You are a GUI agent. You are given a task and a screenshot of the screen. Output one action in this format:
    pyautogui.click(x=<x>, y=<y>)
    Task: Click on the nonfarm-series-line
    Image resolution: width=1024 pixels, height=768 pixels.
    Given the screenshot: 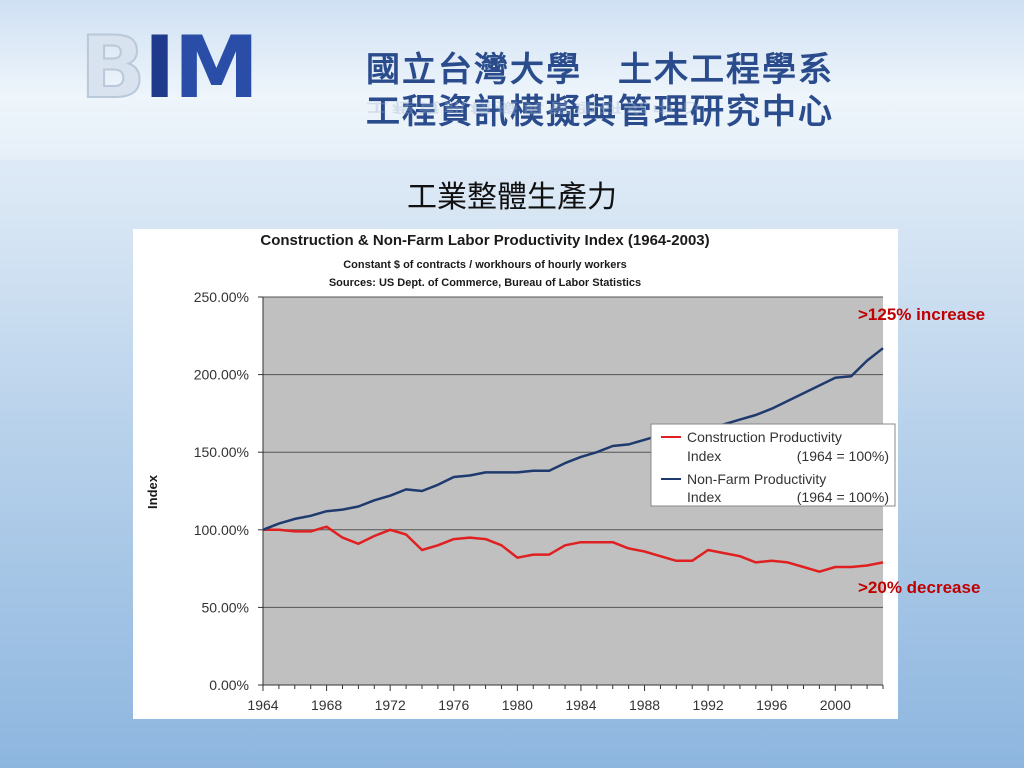 What is the action you would take?
    pyautogui.click(x=573, y=439)
    